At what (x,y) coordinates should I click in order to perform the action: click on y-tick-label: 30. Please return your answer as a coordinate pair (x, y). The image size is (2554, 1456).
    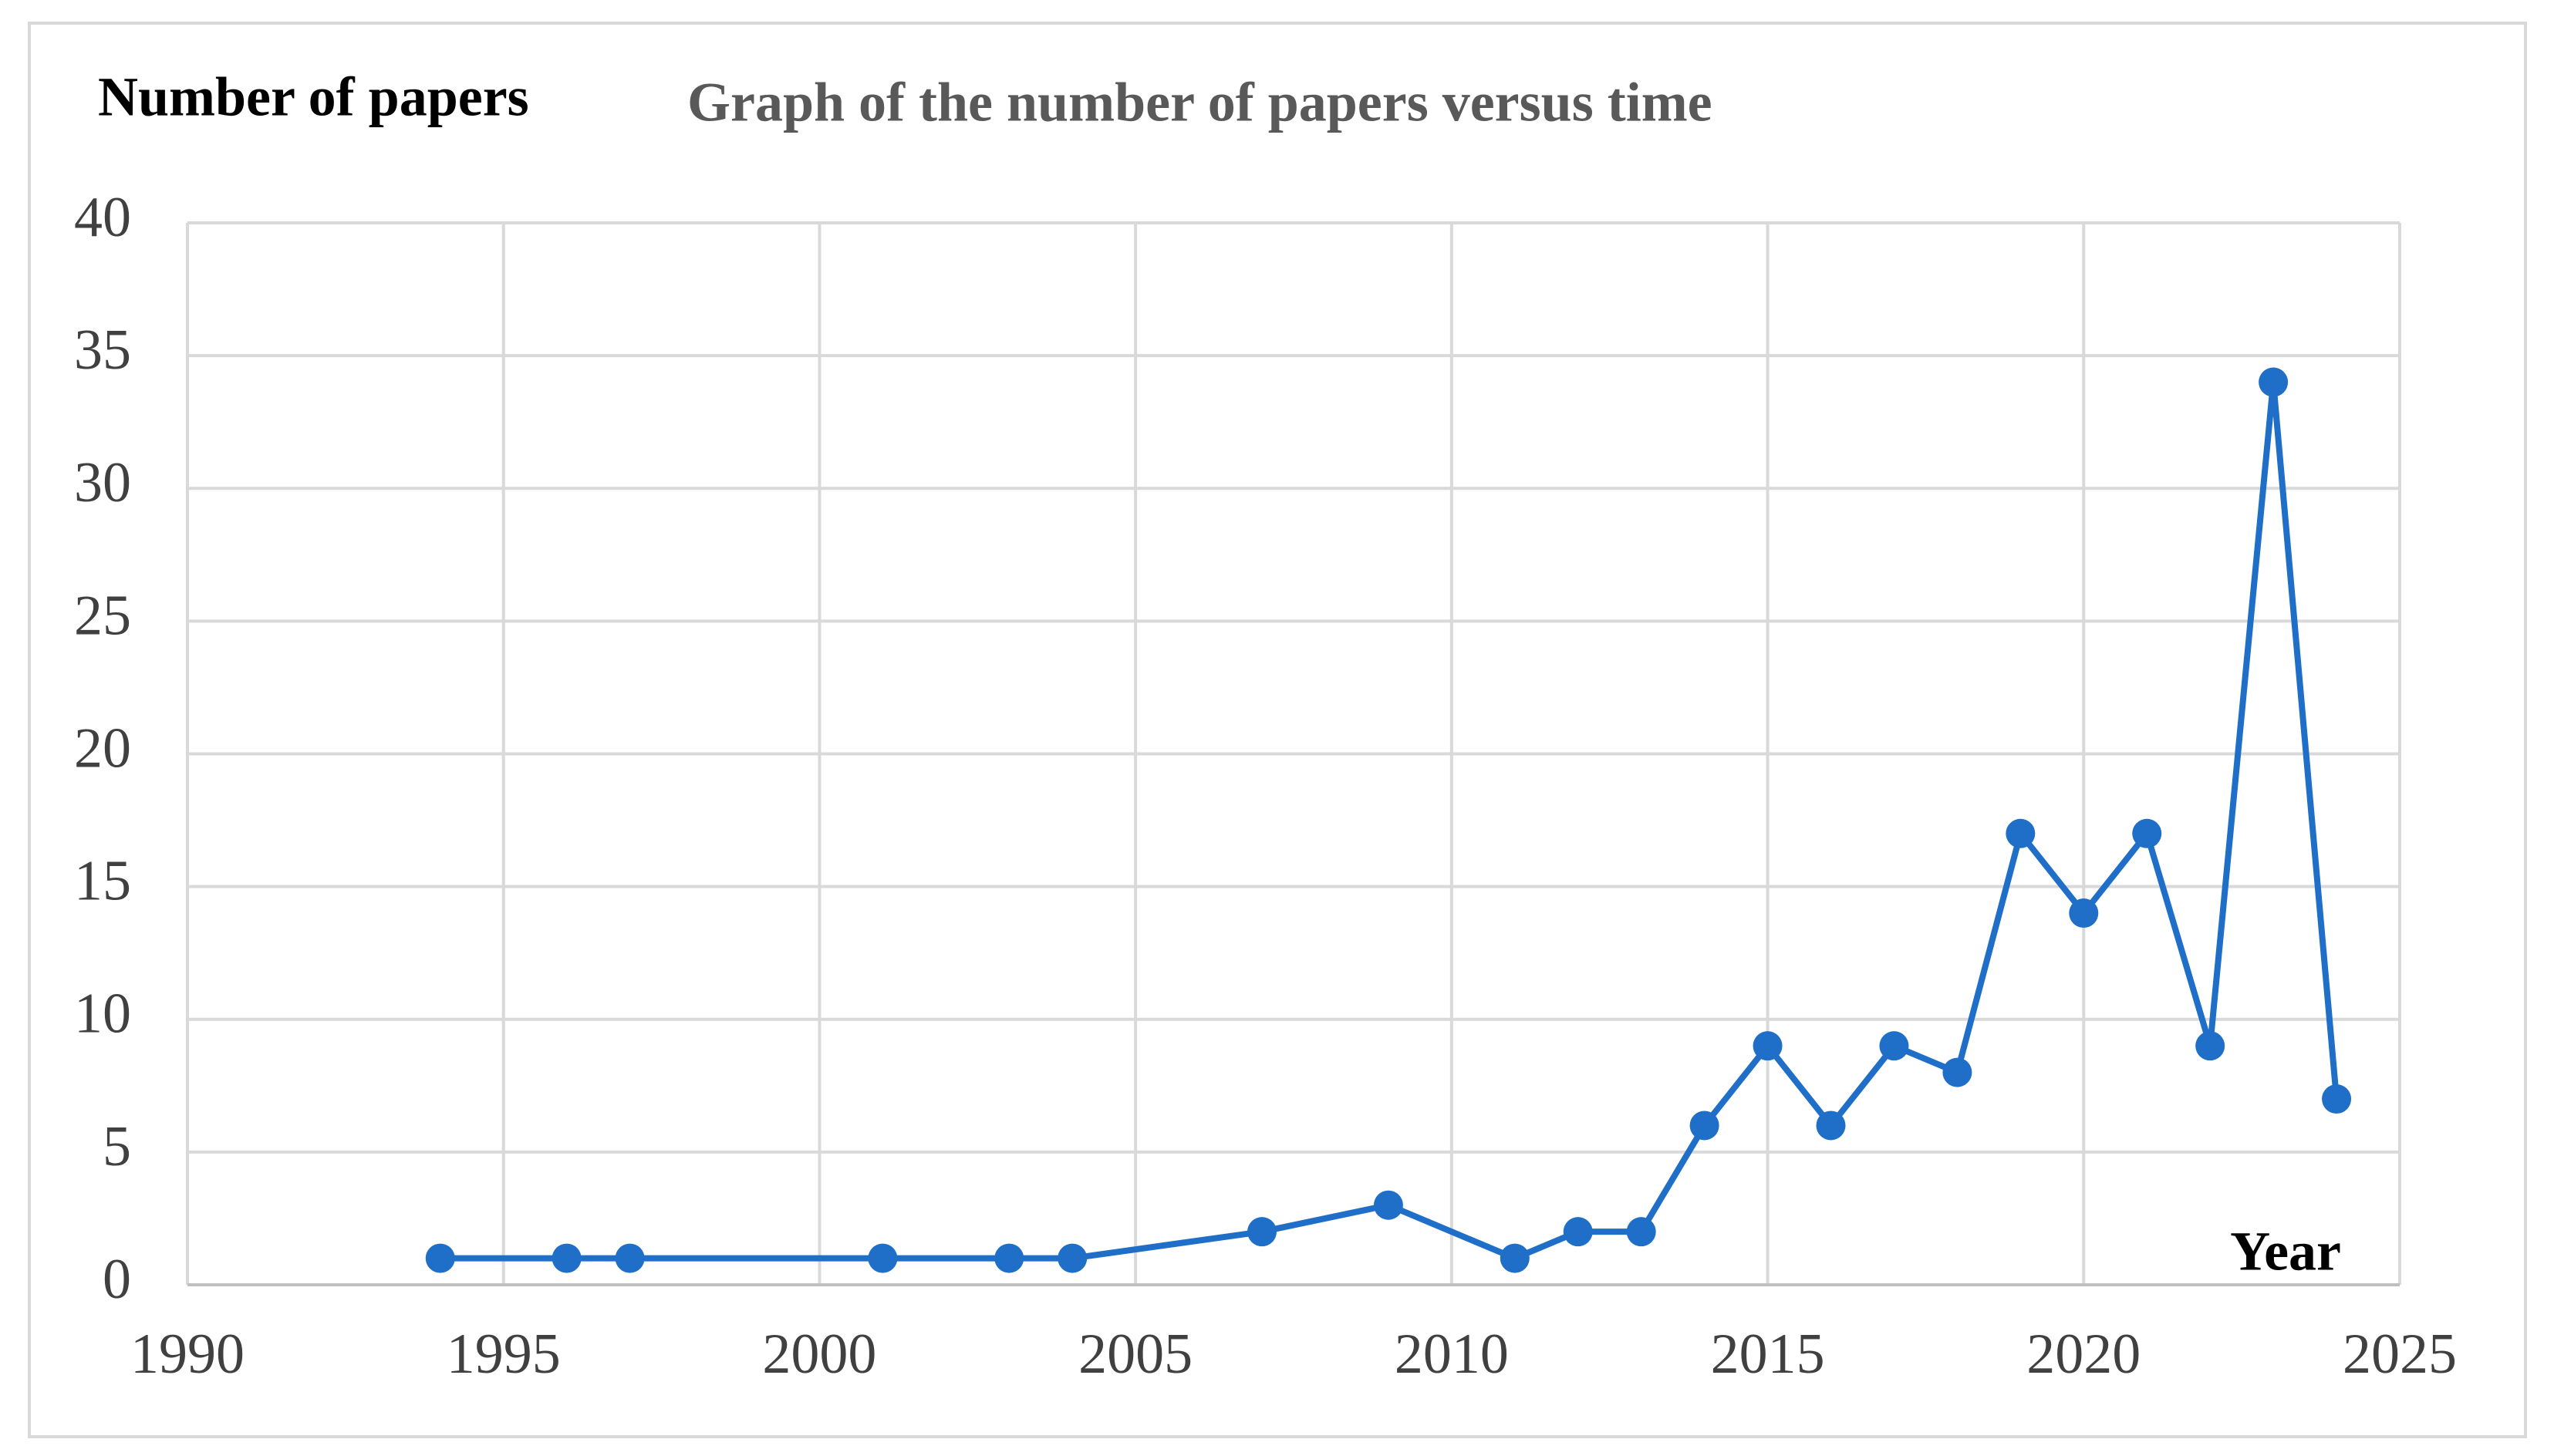
    Looking at the image, I should click on (102, 483).